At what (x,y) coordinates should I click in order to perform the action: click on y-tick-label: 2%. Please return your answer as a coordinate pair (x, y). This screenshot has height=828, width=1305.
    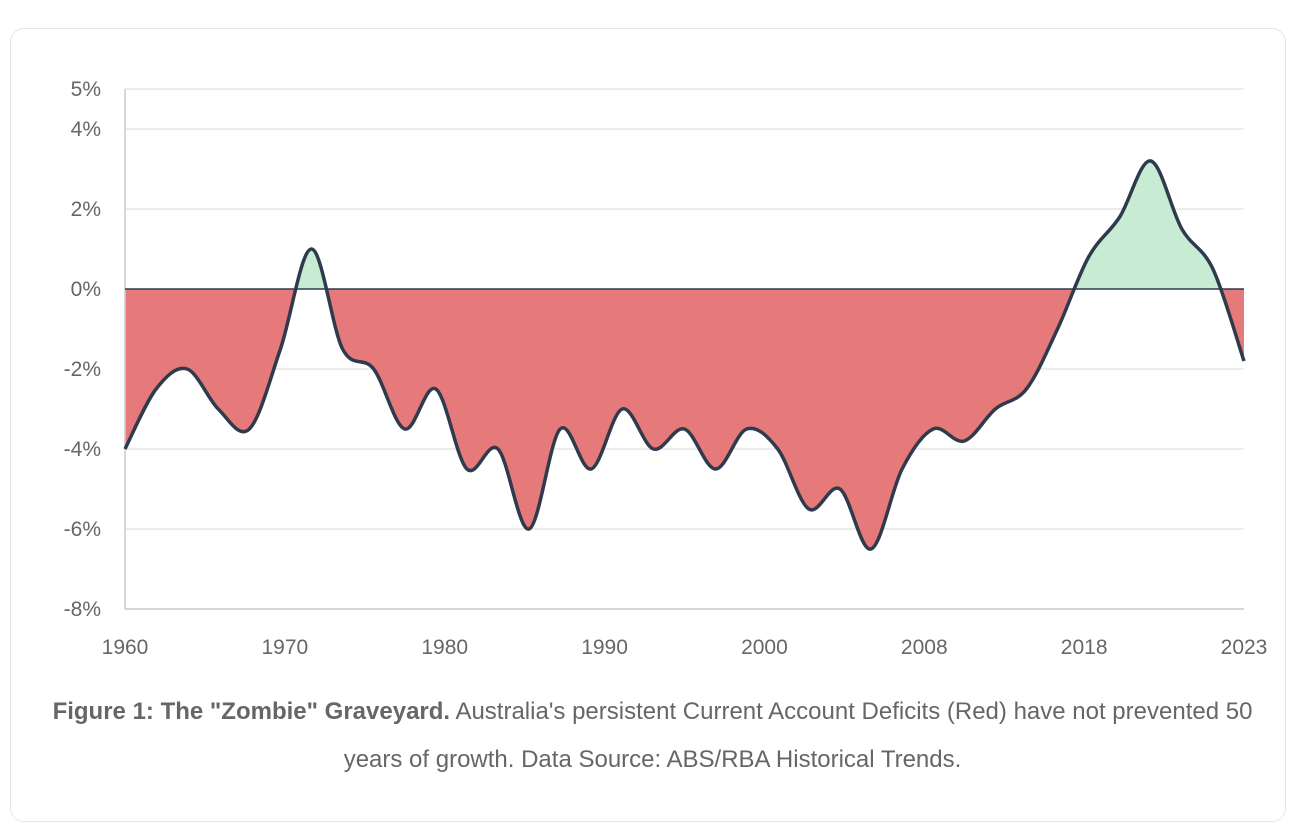
    Looking at the image, I should click on (86, 209).